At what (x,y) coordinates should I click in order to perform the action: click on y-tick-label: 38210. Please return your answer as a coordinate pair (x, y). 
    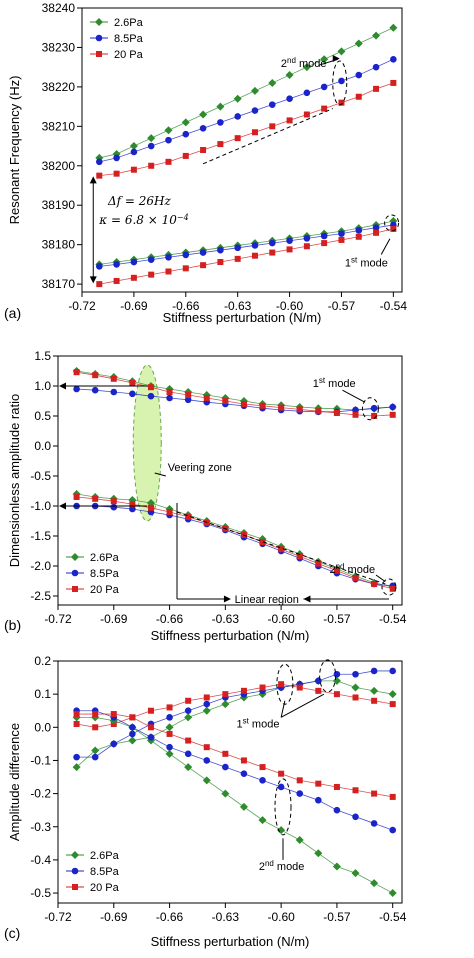
    Looking at the image, I should click on (59, 126).